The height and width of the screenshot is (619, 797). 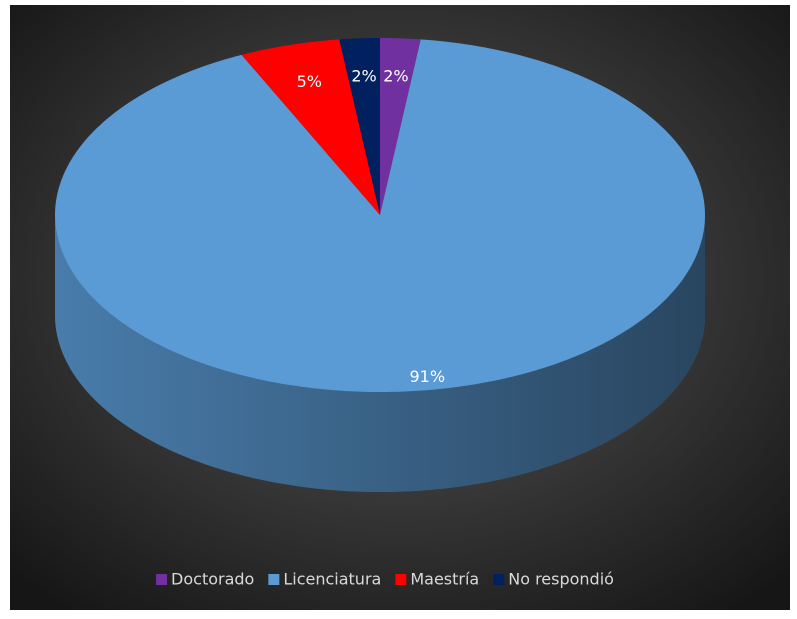 I want to click on legend-item: No respondió, so click(x=553, y=579).